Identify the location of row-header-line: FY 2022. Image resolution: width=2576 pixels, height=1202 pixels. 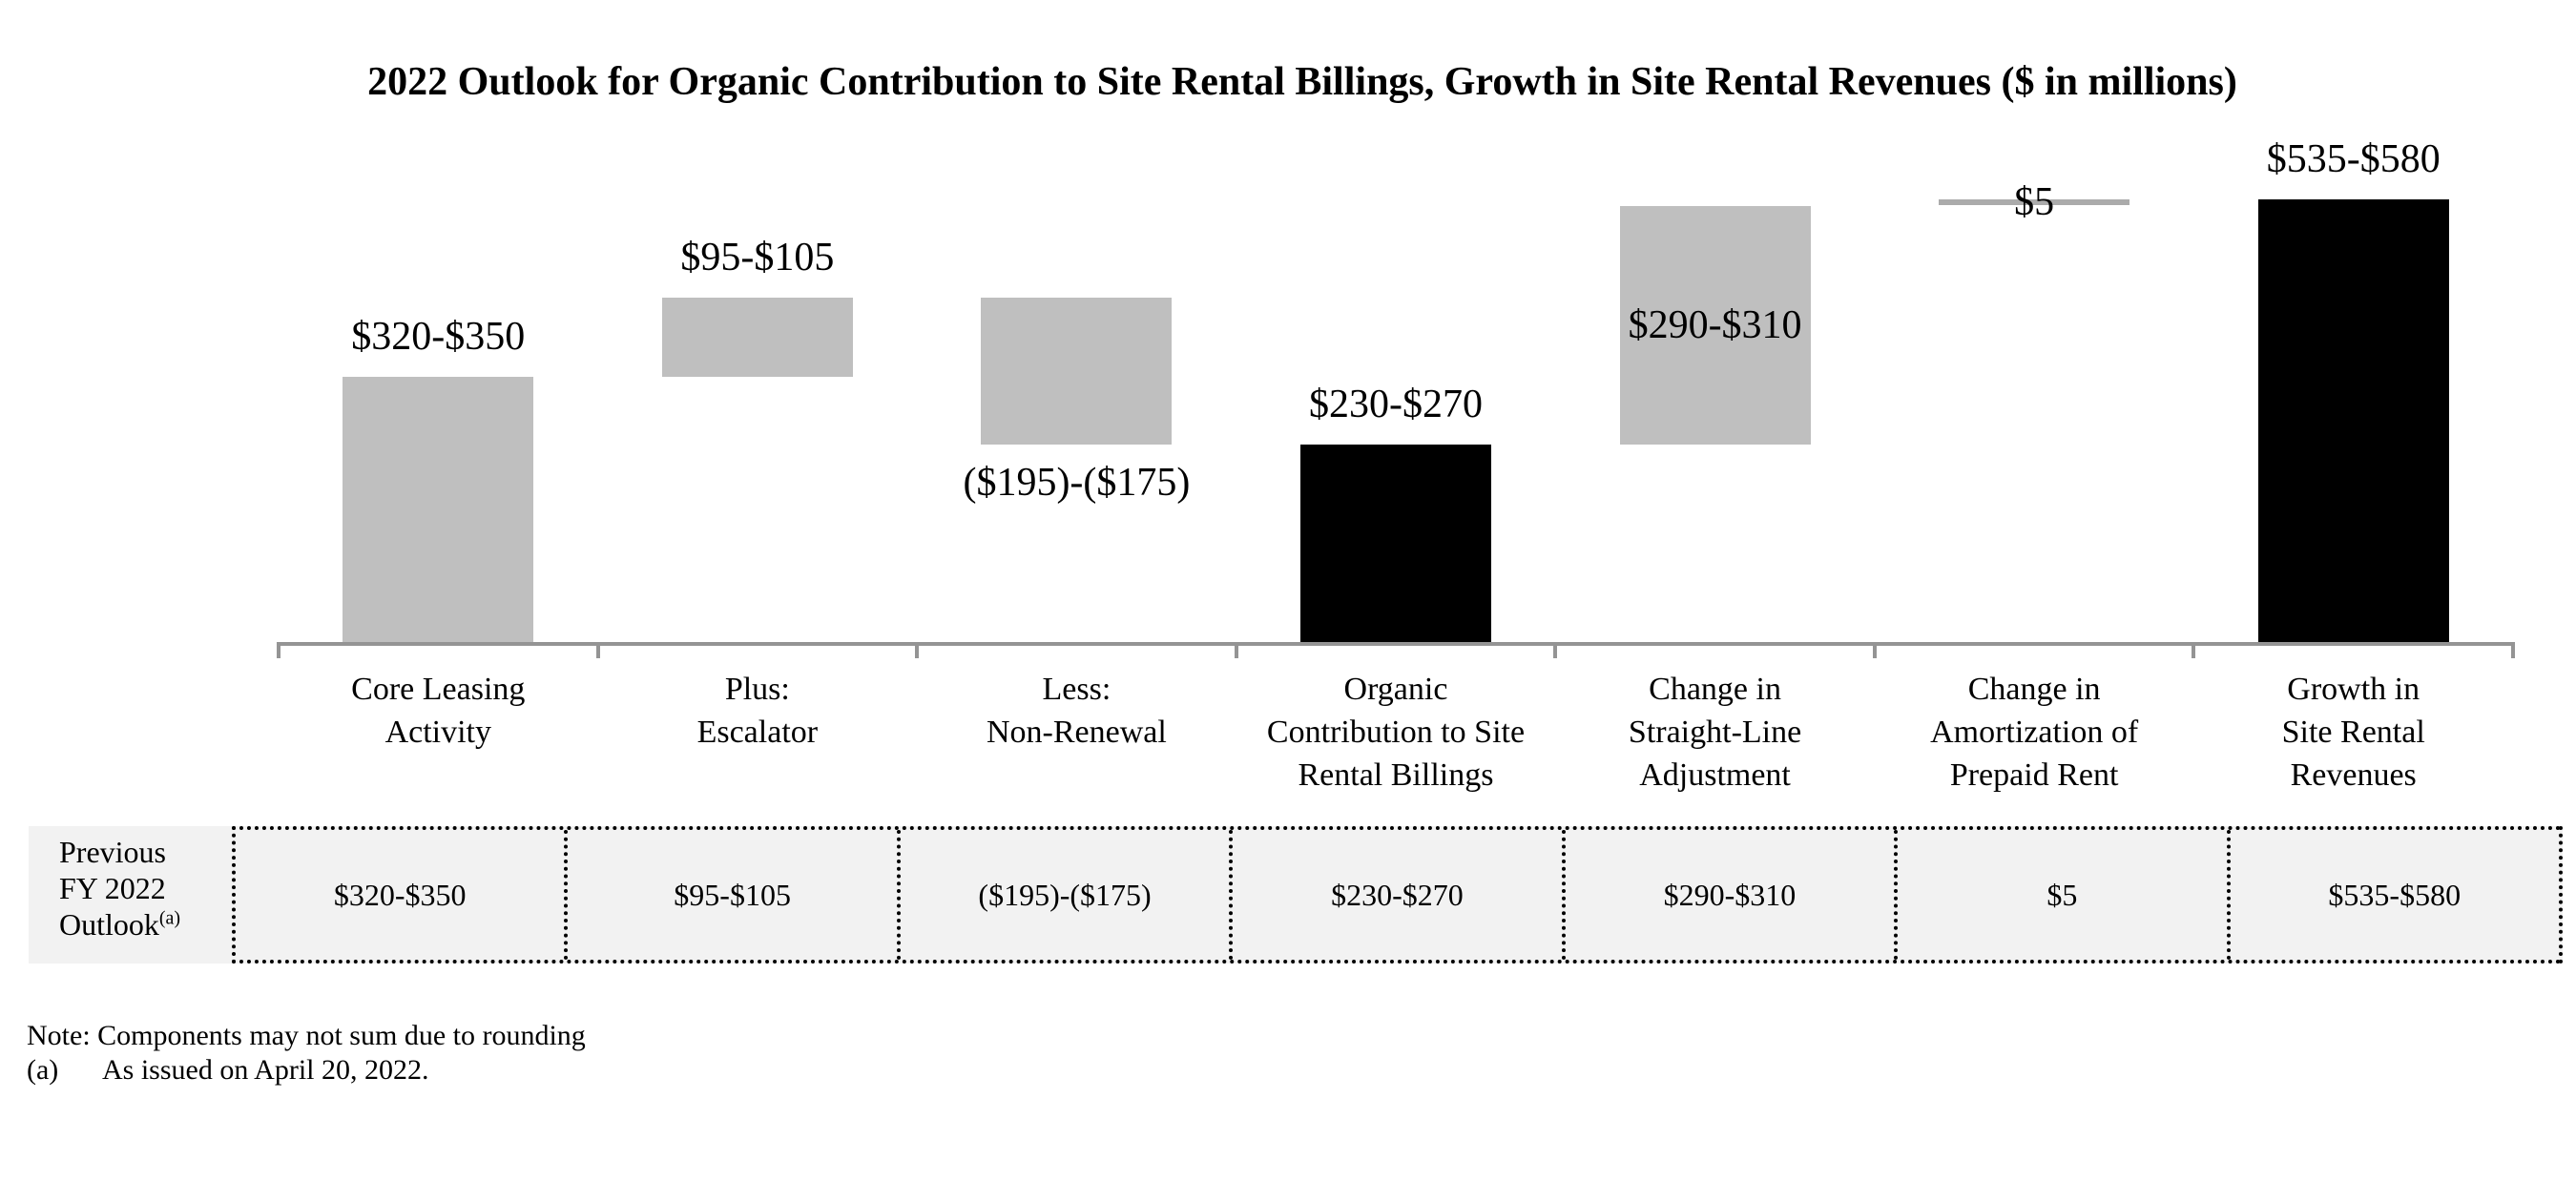
(112, 888).